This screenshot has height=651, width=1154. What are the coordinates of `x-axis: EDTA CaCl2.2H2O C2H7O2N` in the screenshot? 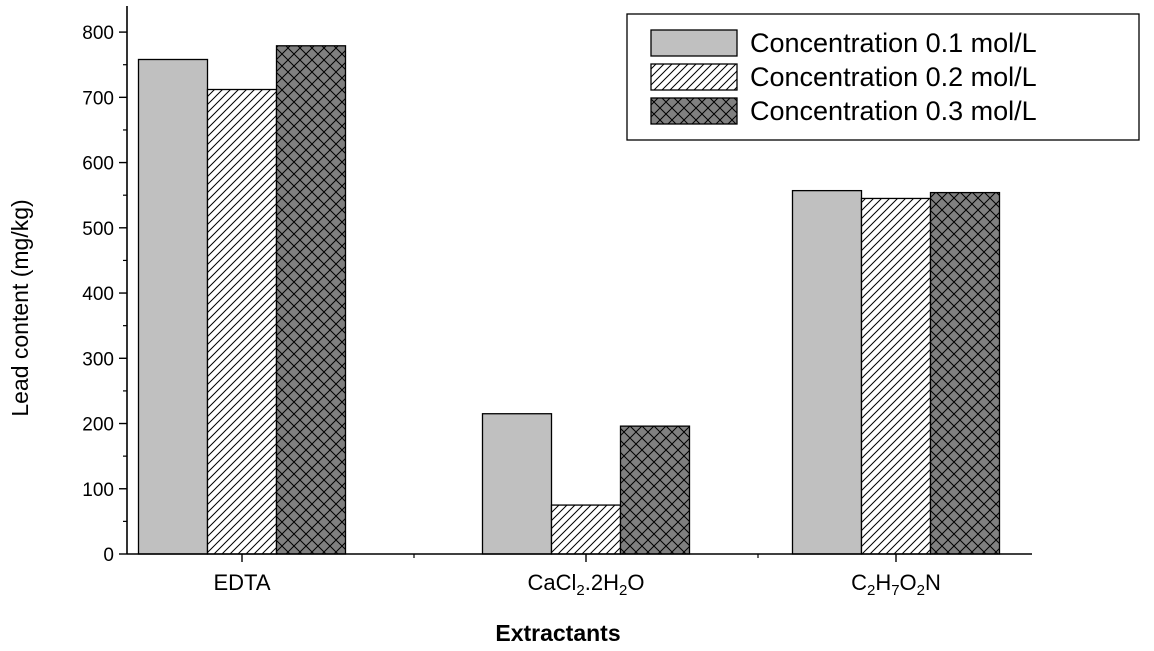 It's located at (579, 576).